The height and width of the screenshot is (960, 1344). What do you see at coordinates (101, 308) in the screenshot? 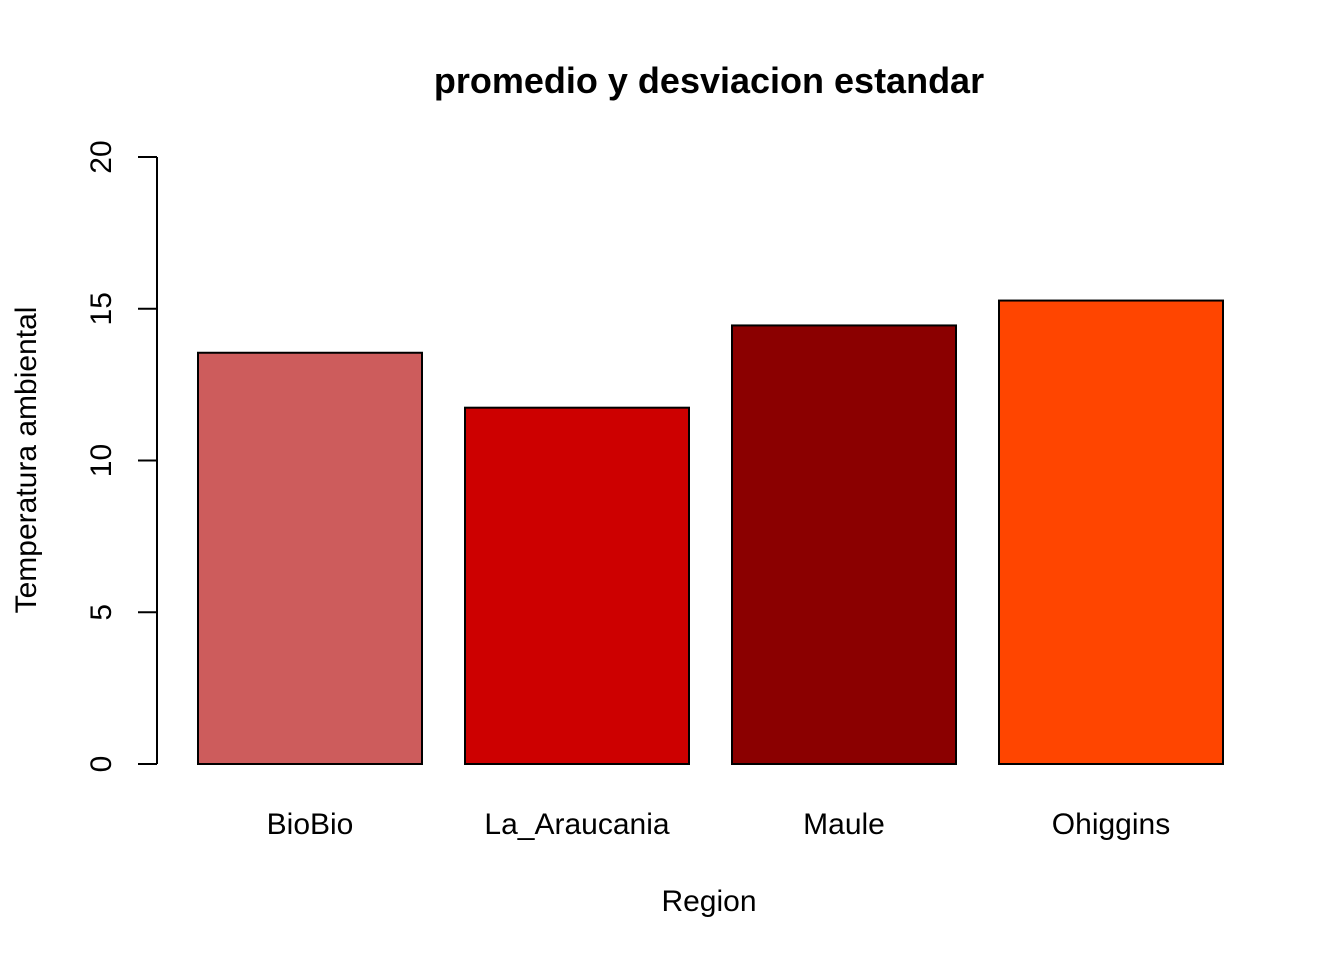
I see `y-tick-label: 15` at bounding box center [101, 308].